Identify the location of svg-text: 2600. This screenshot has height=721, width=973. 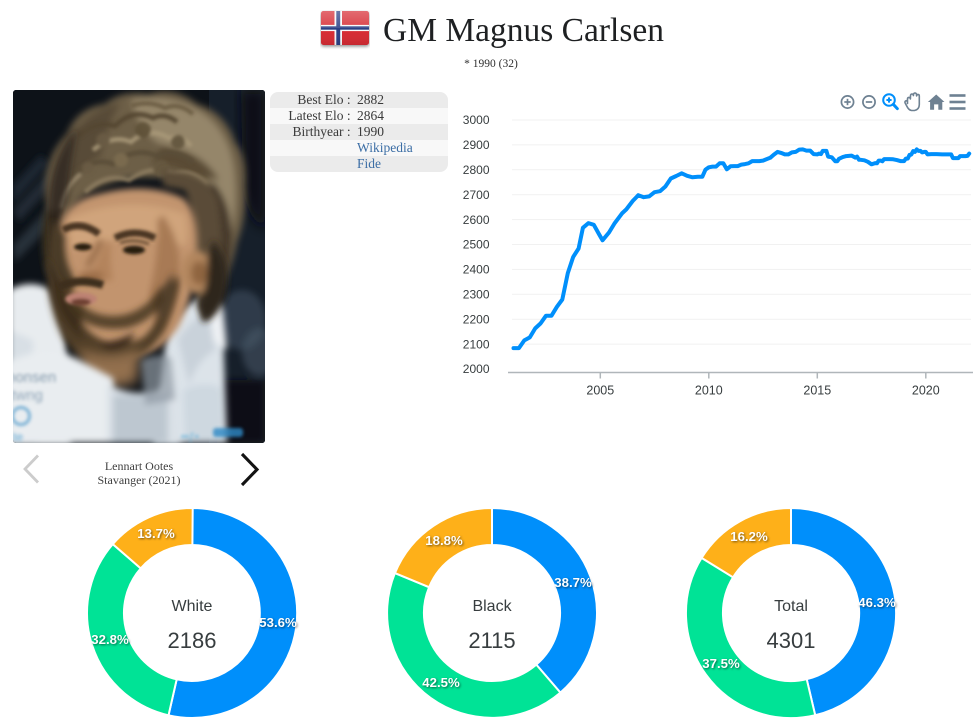
(476, 220).